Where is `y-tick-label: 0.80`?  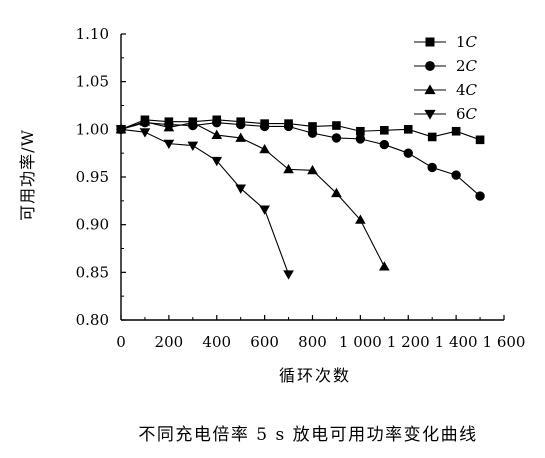
y-tick-label: 0.80 is located at coordinates (92, 320).